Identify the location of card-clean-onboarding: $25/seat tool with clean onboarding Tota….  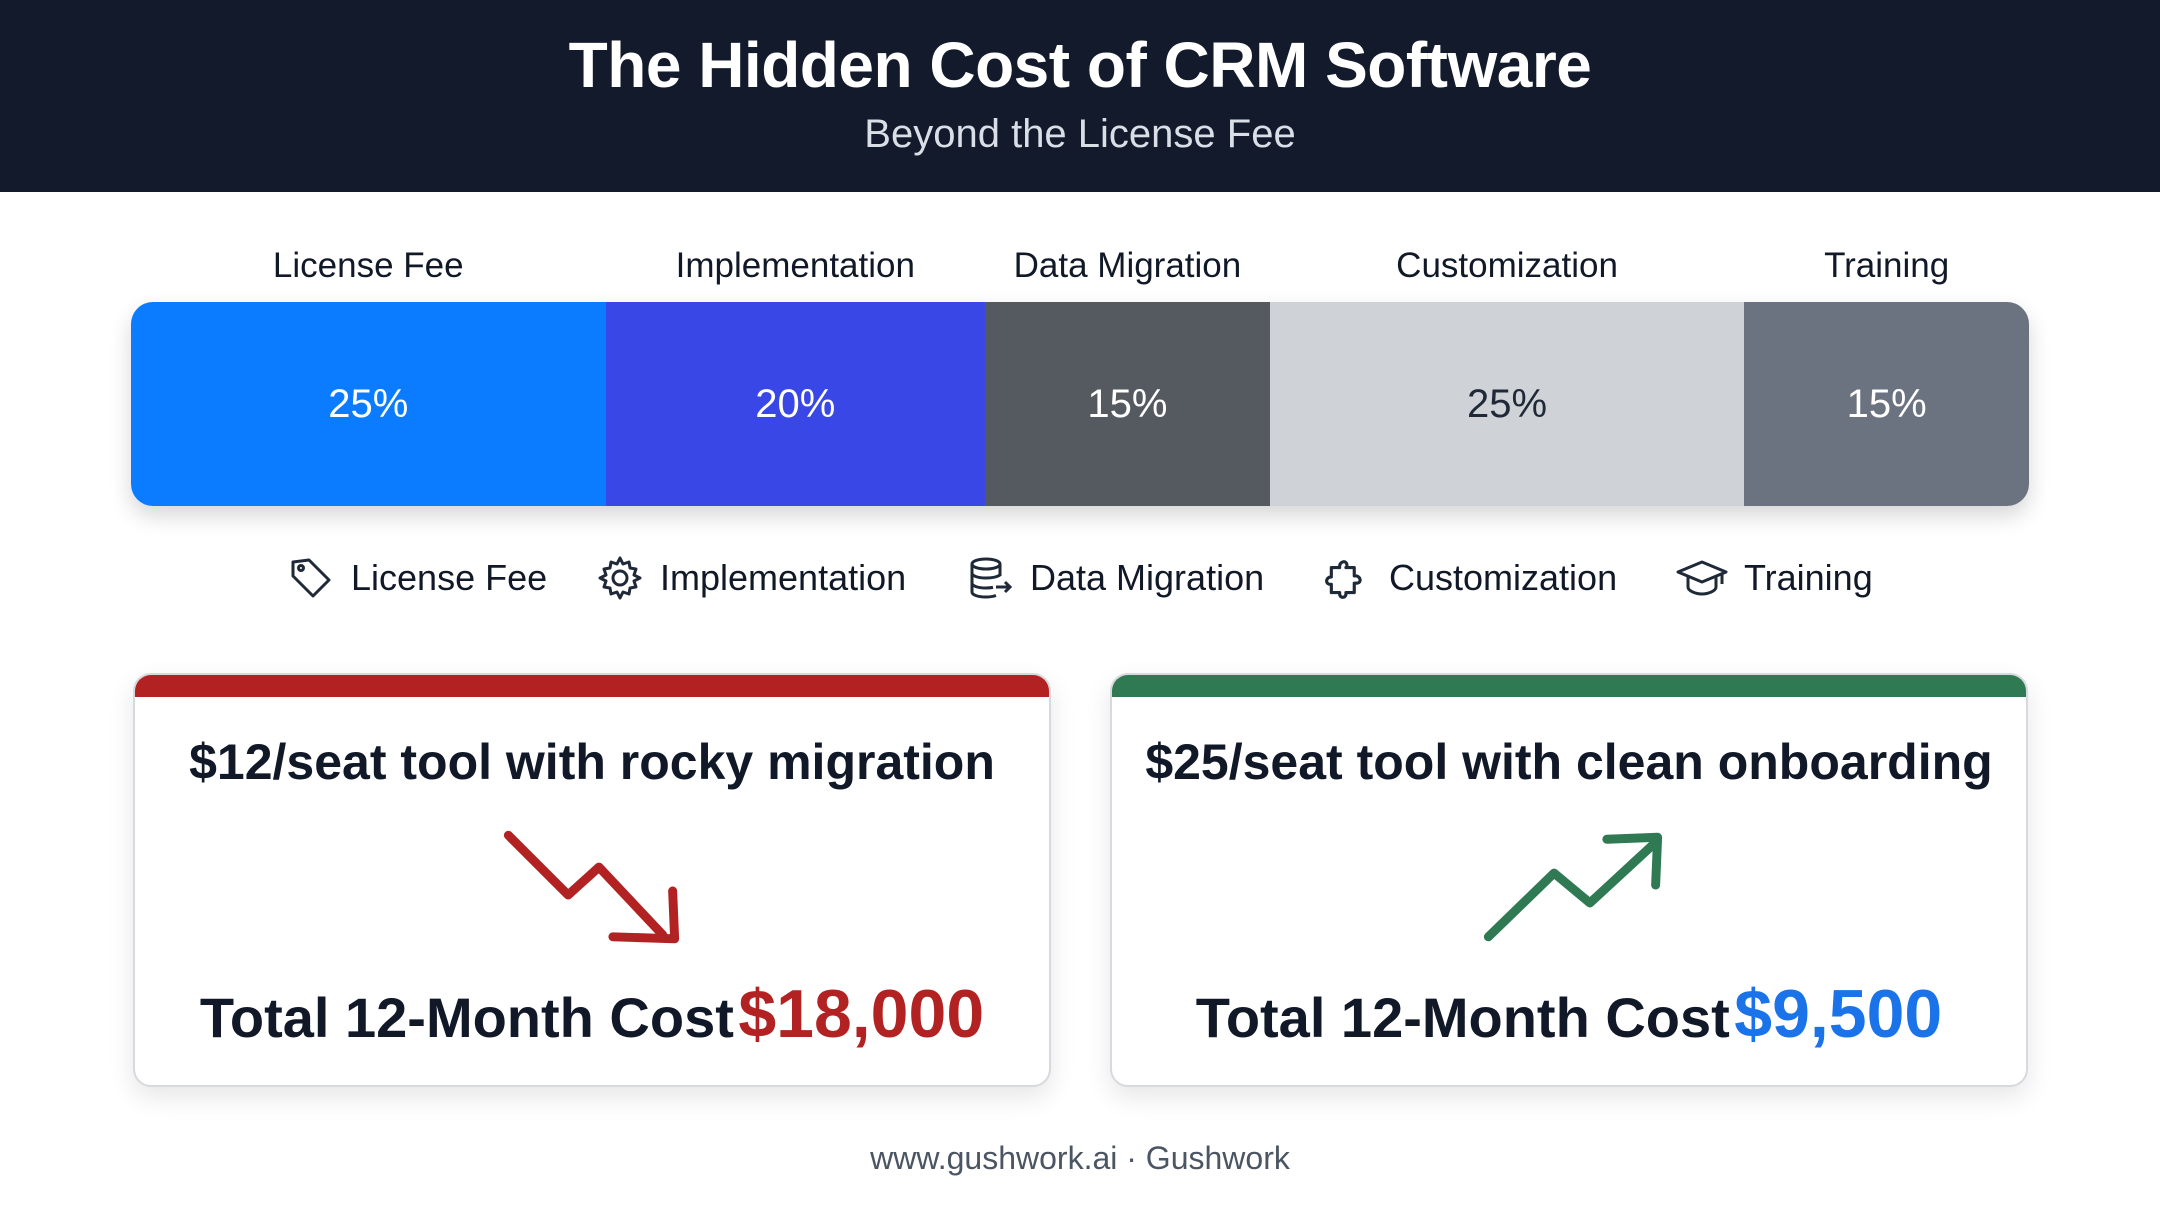
(1569, 880).